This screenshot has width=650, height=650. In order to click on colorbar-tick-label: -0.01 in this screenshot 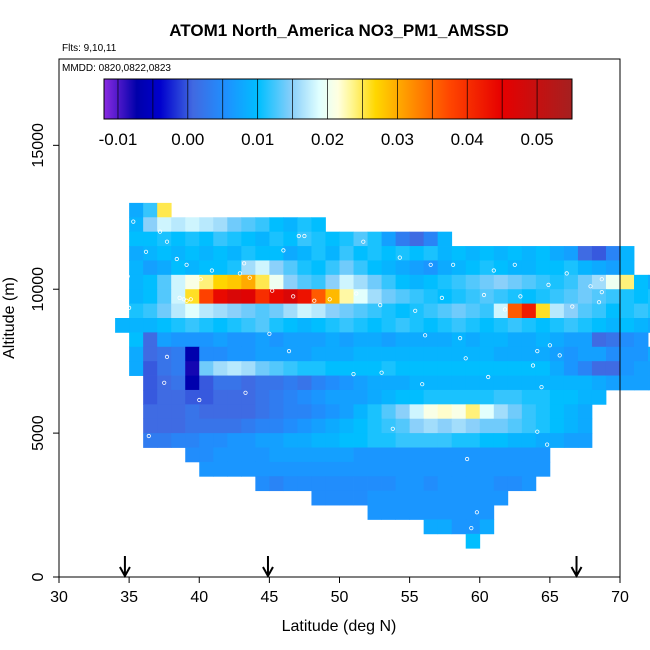, I will do `click(118, 139)`.